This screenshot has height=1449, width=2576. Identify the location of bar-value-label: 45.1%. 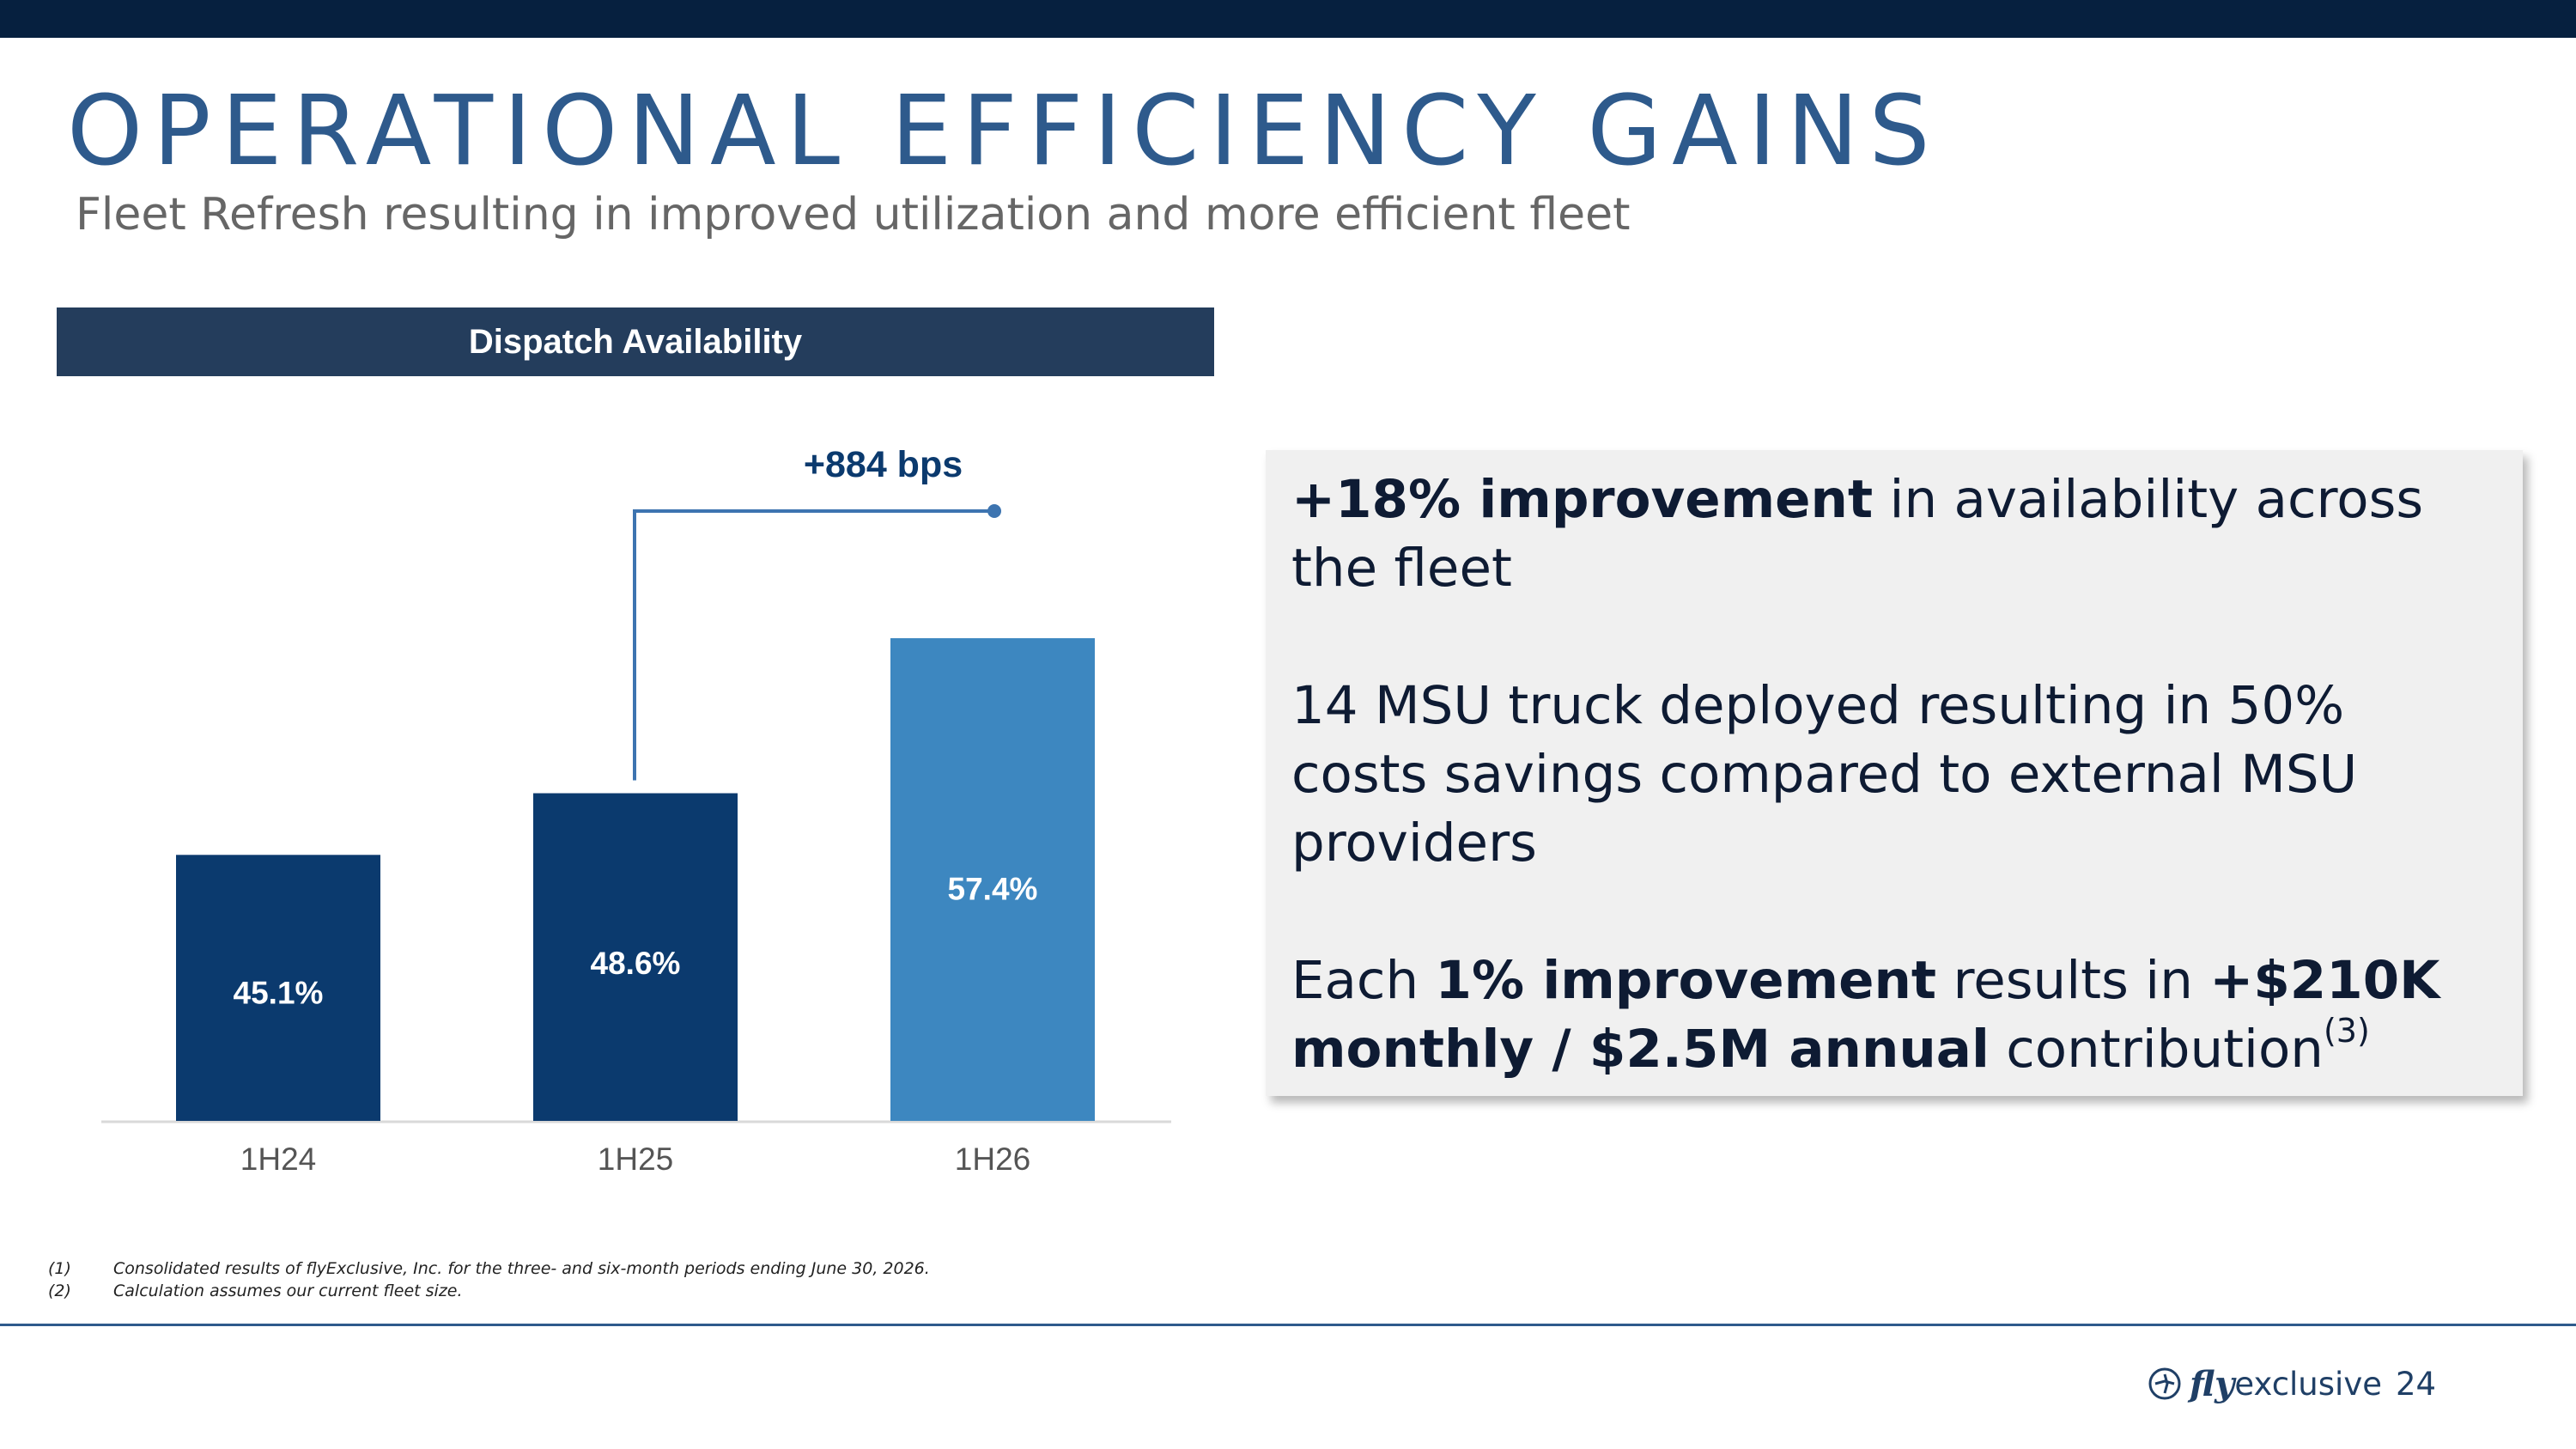
(279, 992).